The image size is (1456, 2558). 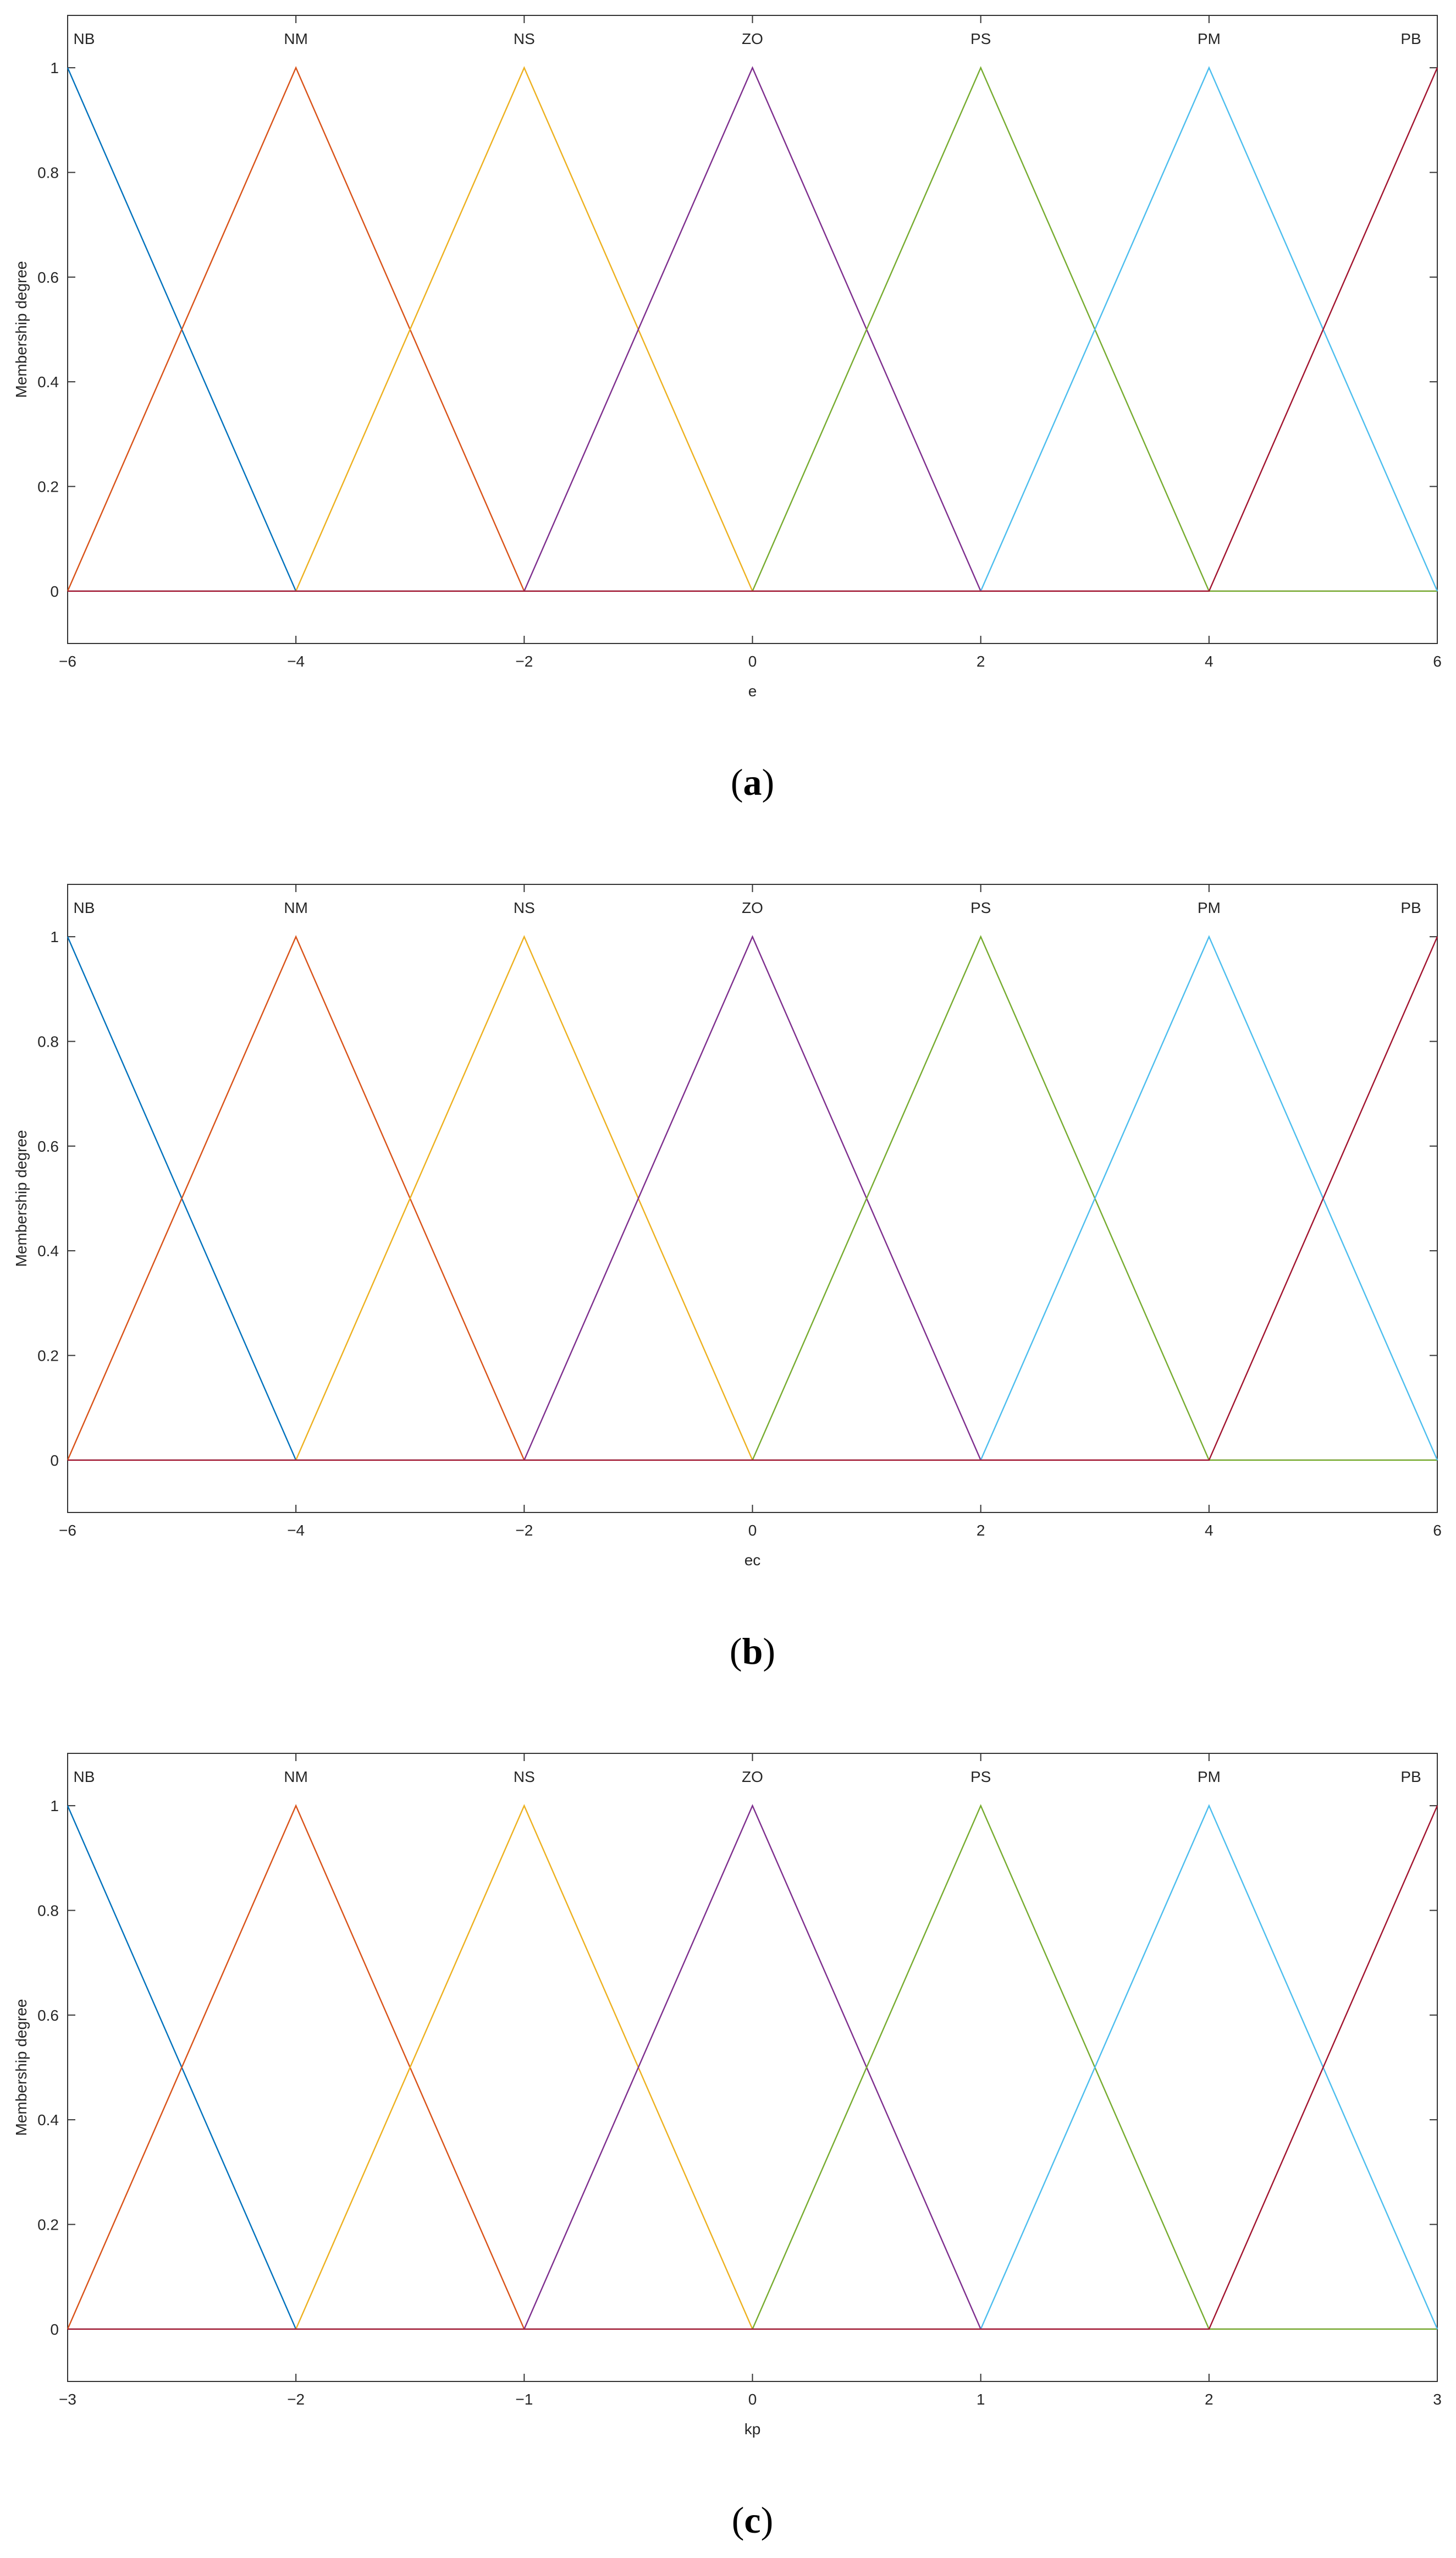 I want to click on x-axis-label: e, so click(x=752, y=691).